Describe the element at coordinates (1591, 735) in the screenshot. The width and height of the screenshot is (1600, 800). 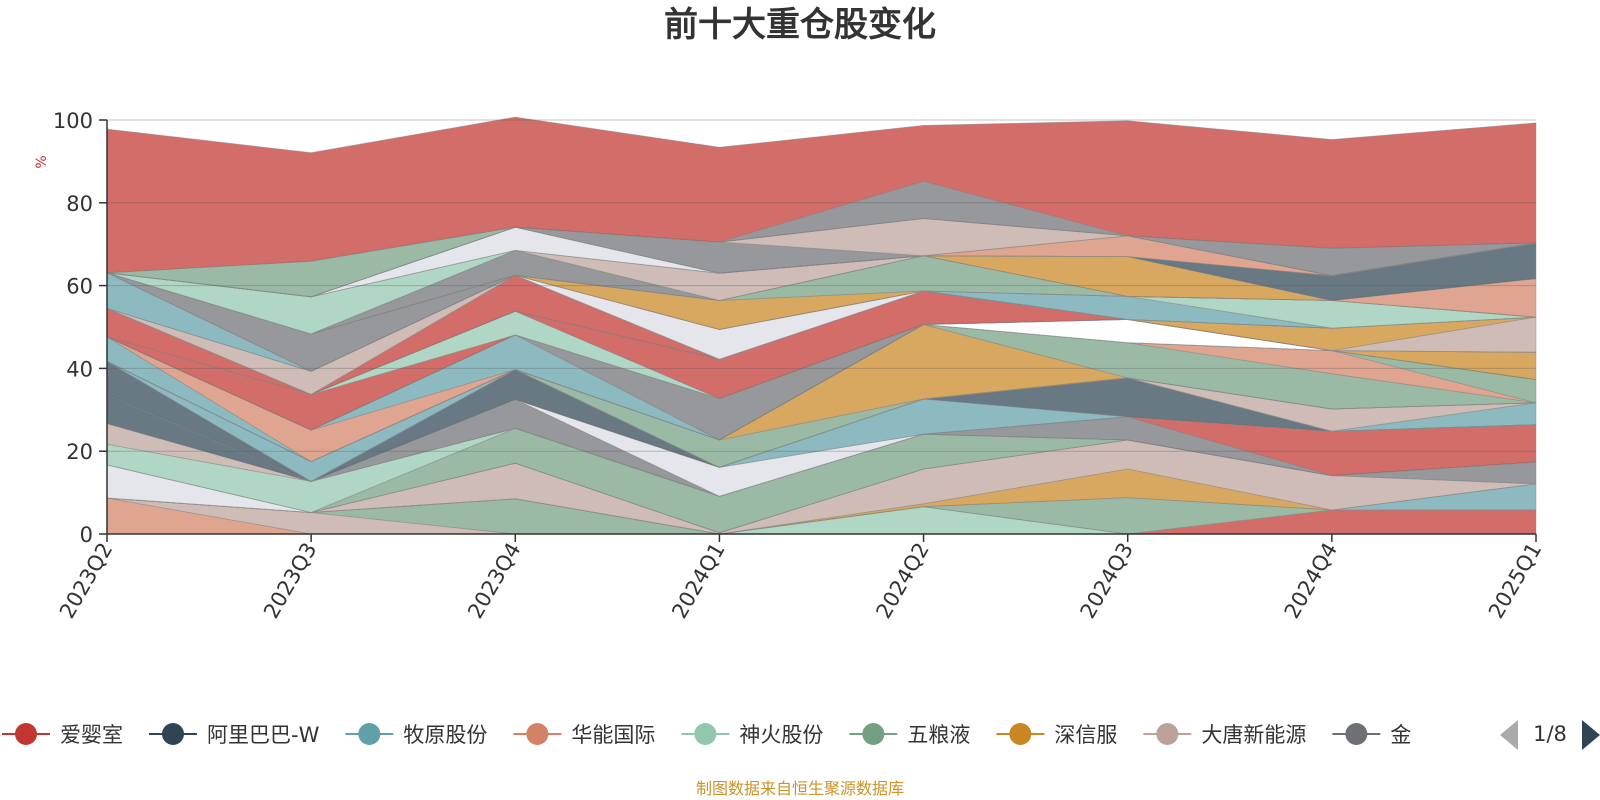
I see `legend-next-page-icon` at that location.